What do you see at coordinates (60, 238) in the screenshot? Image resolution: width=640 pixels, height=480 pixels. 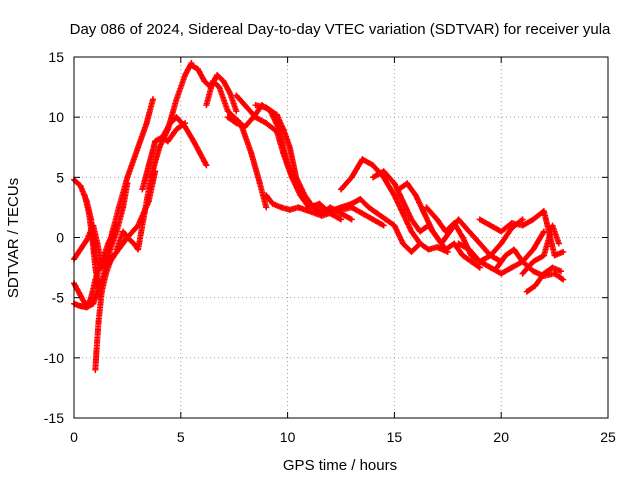 I see `y-tick-label: 0` at bounding box center [60, 238].